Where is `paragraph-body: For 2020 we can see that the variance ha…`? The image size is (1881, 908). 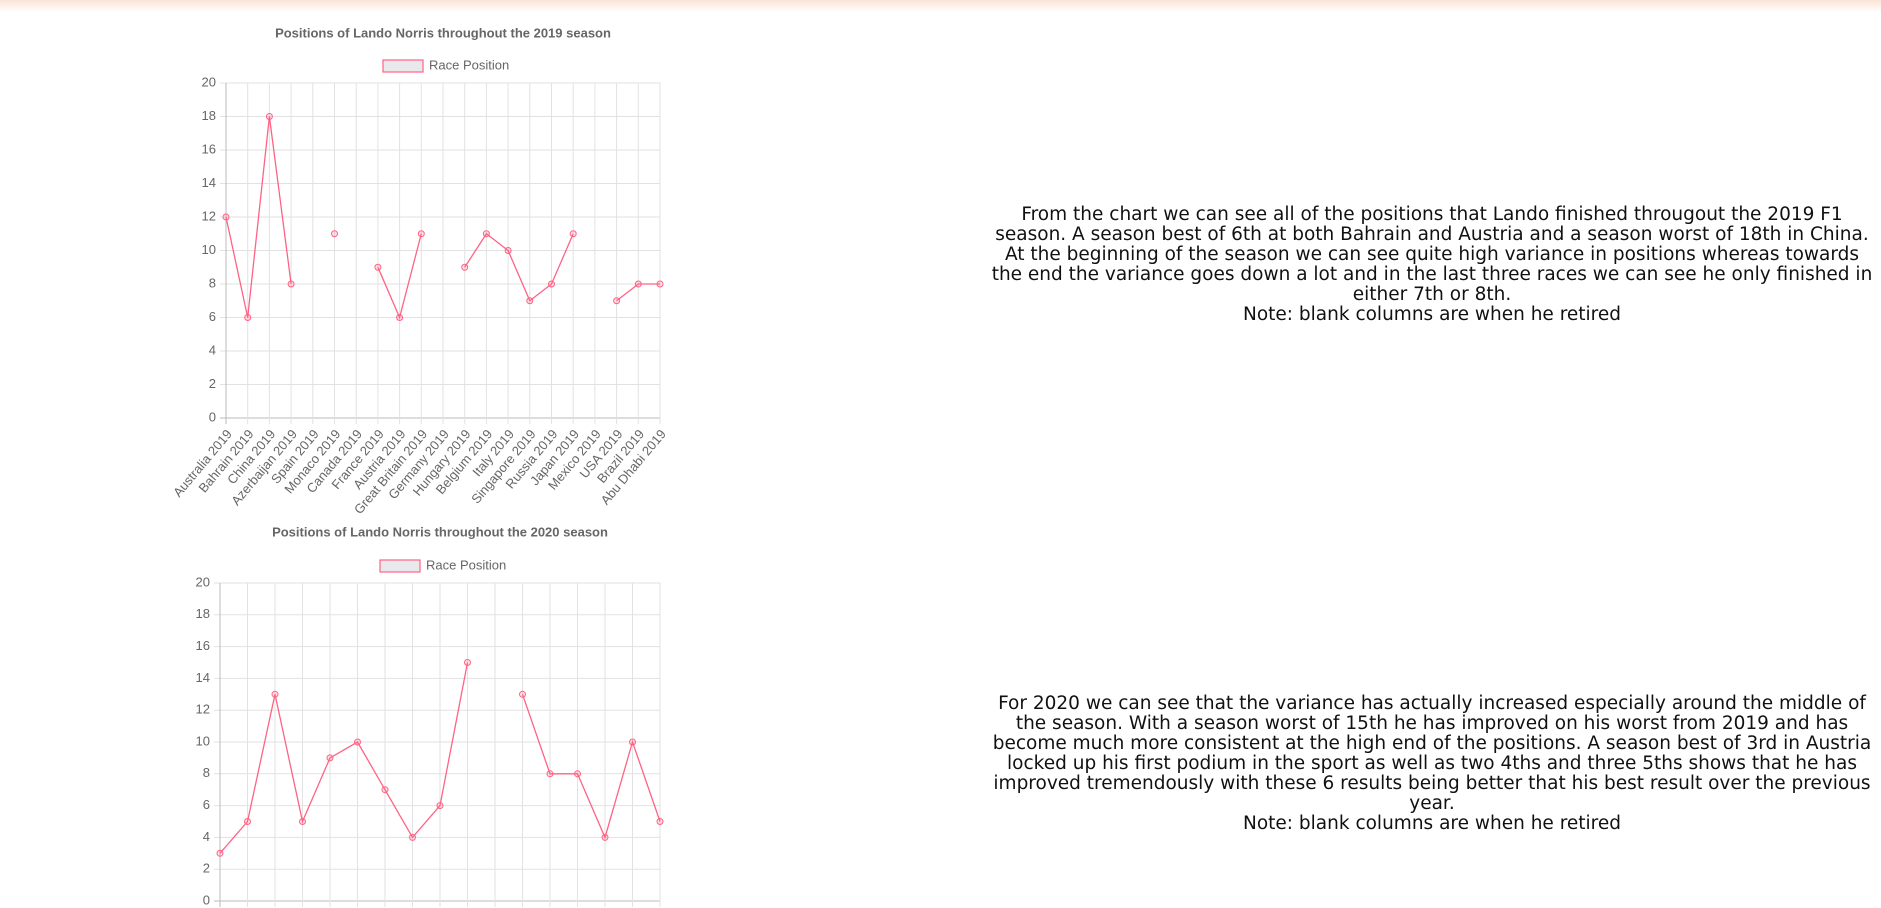
paragraph-body: For 2020 we can see that the variance ha… is located at coordinates (1432, 753).